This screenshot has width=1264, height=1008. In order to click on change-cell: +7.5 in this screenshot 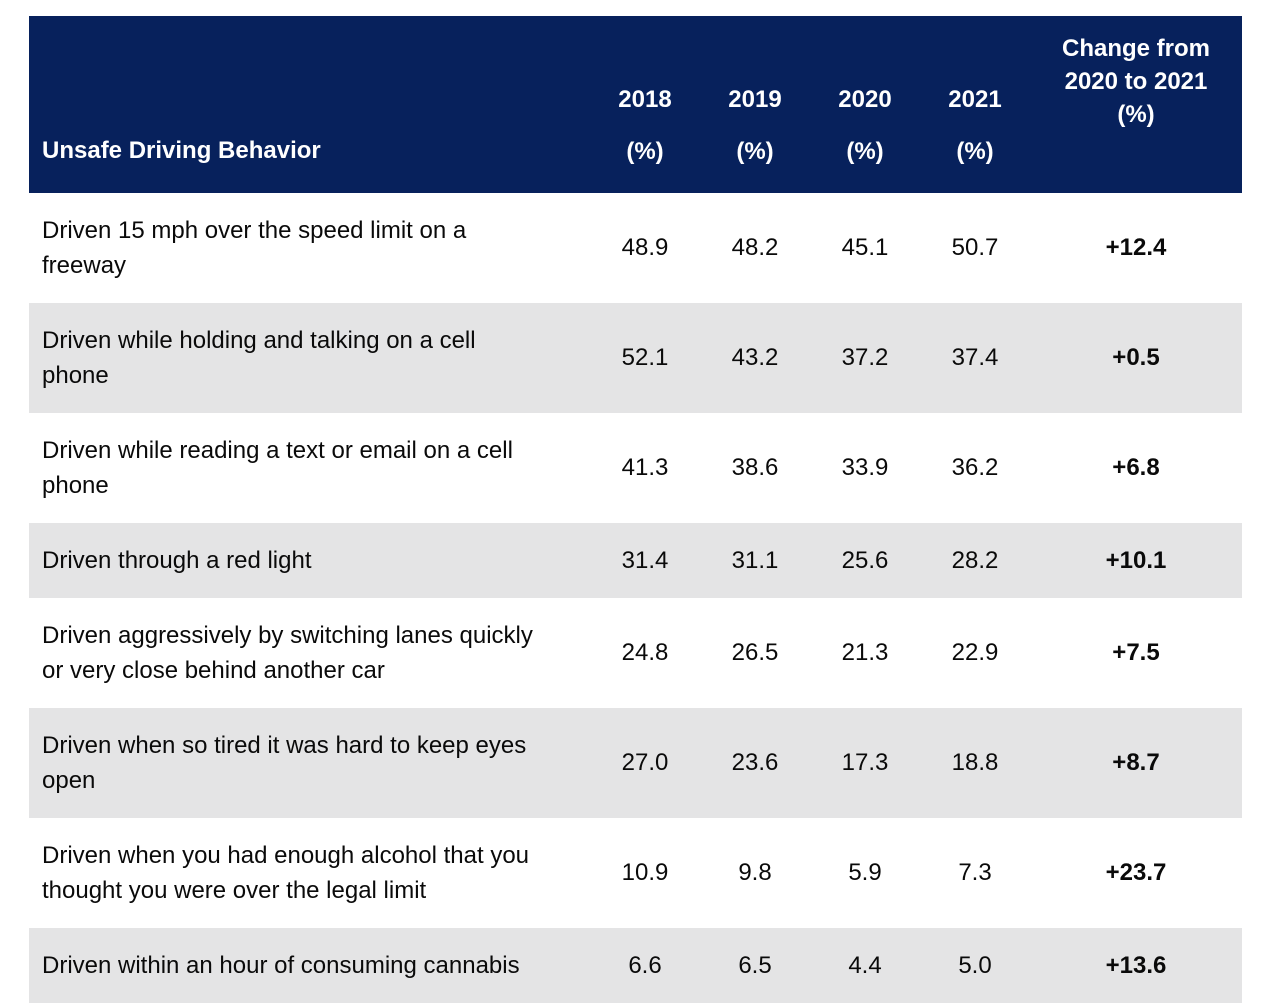, I will do `click(1136, 652)`.